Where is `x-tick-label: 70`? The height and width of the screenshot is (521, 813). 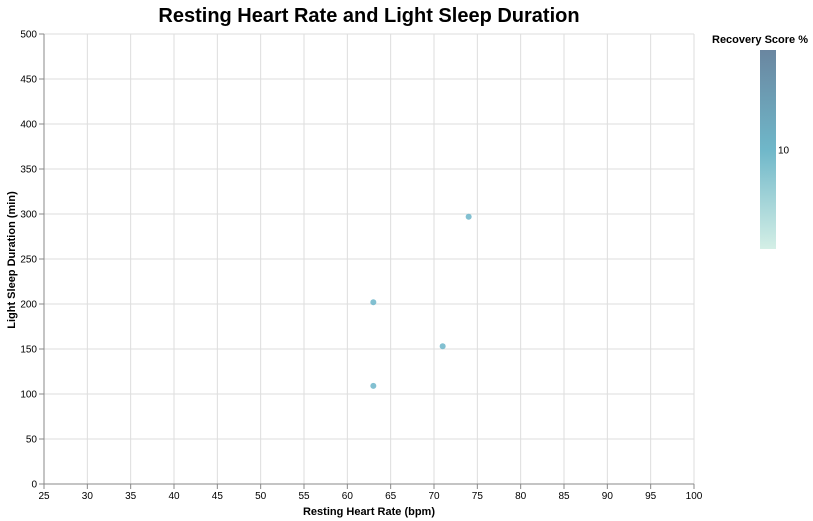 x-tick-label: 70 is located at coordinates (434, 496).